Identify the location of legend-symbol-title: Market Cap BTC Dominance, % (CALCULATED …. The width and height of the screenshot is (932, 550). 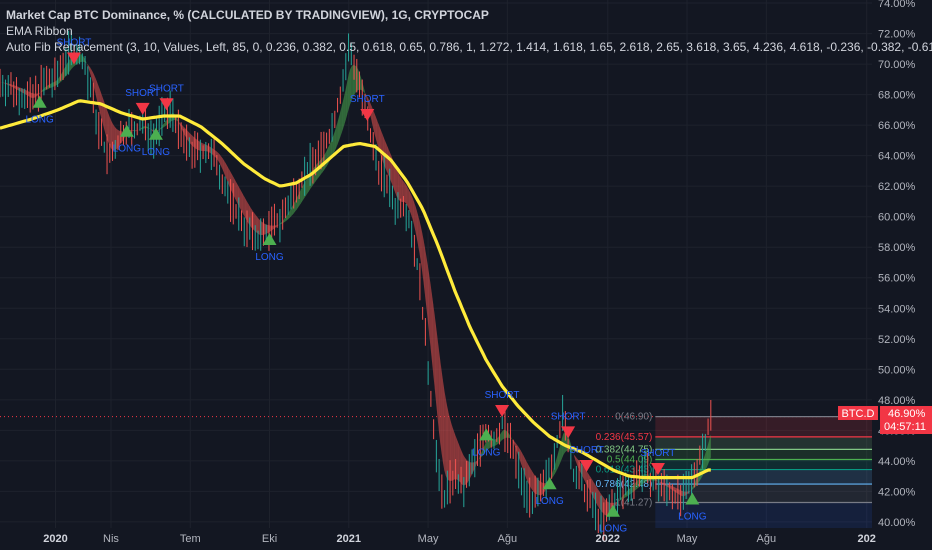
(247, 15).